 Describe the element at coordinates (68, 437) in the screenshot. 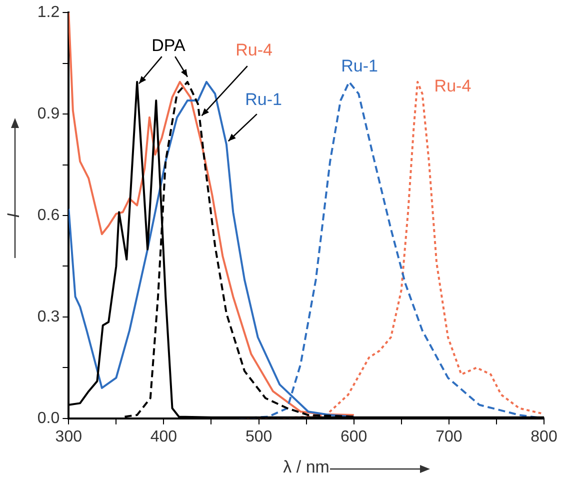

I see `x-tick-label: 300` at that location.